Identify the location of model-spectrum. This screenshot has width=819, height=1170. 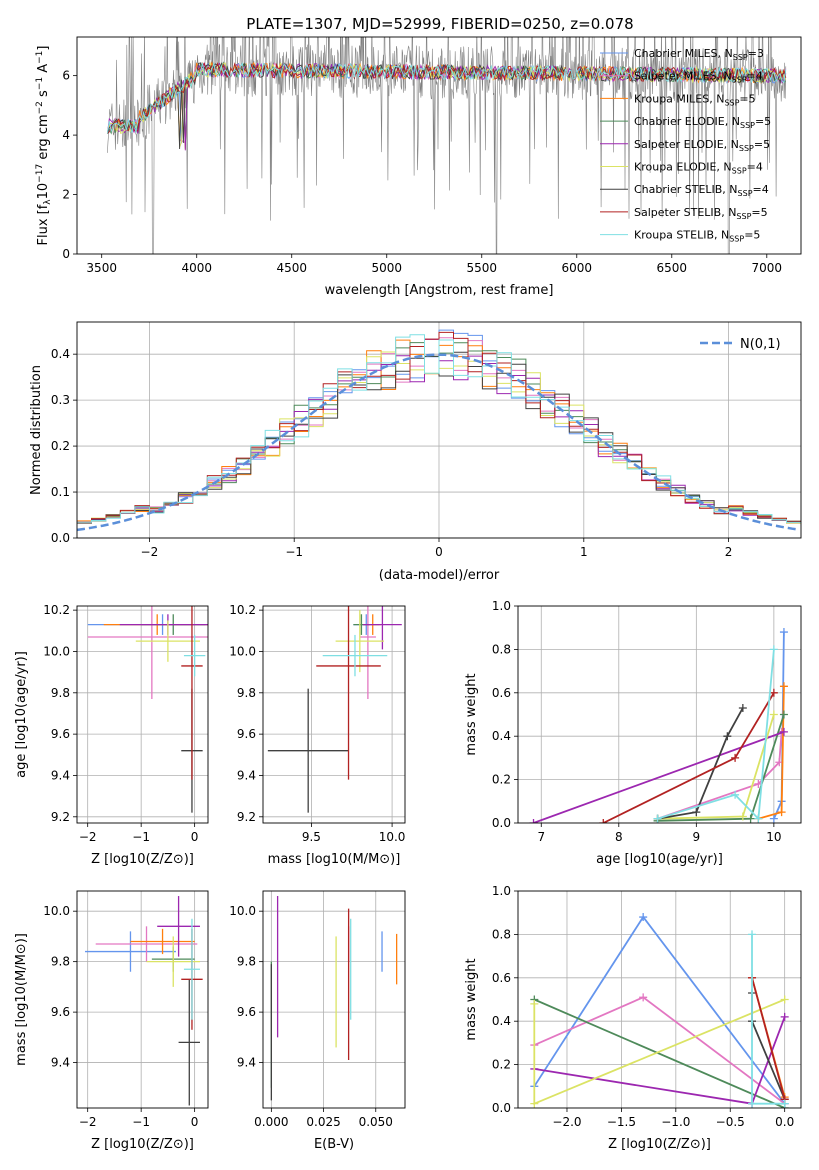
(446, 97).